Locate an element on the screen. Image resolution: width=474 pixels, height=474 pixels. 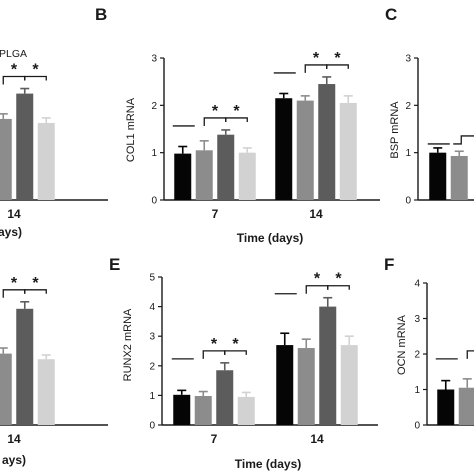
panel-letter-b: B is located at coordinates (101, 14).